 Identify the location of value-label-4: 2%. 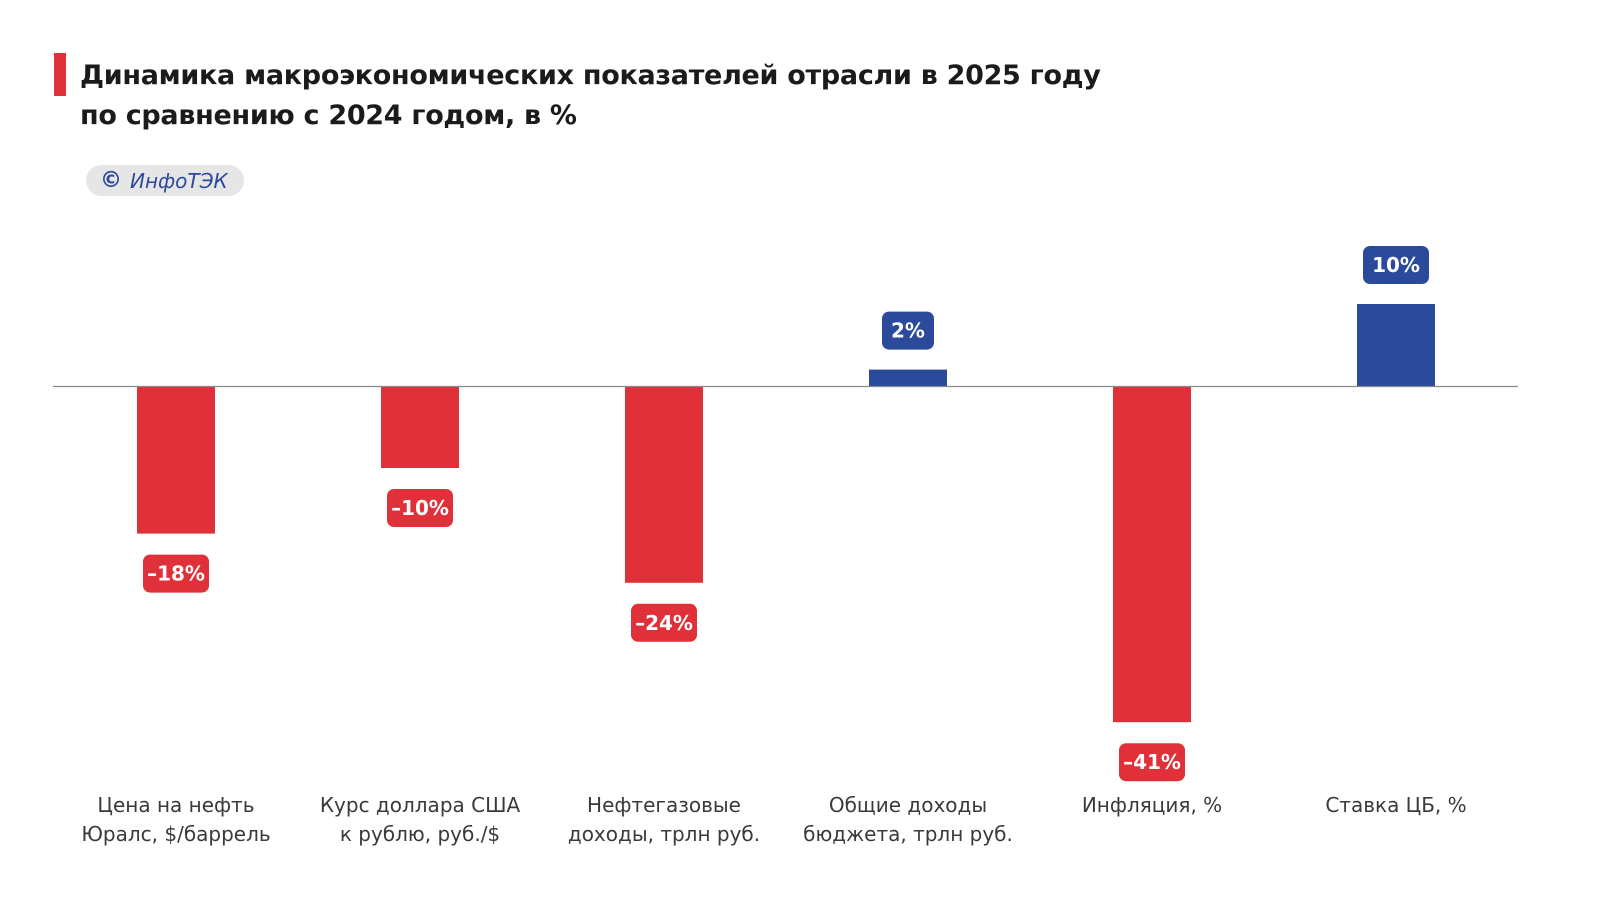
(908, 330).